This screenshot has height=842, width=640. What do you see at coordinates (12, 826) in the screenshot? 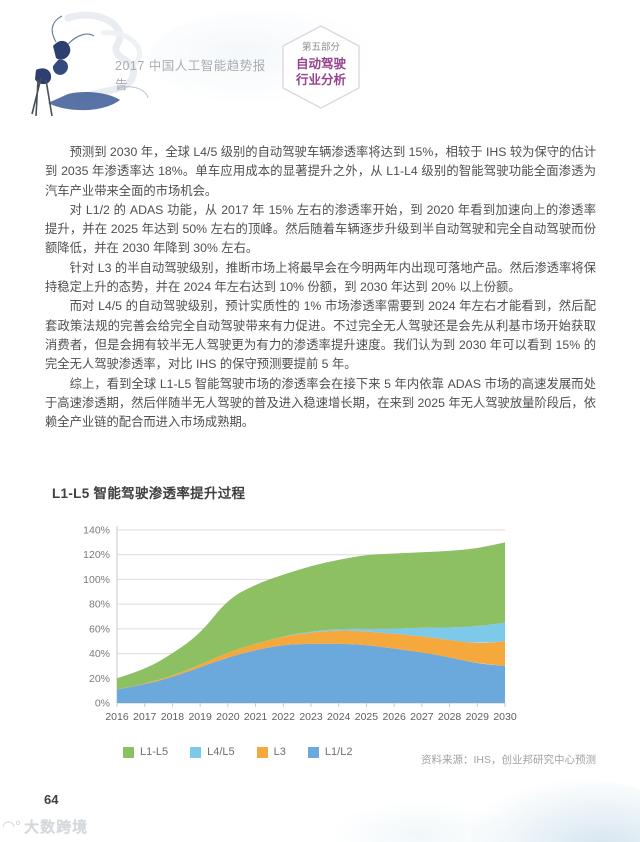
I see `watermark-circle-logo-icon: ◠°` at bounding box center [12, 826].